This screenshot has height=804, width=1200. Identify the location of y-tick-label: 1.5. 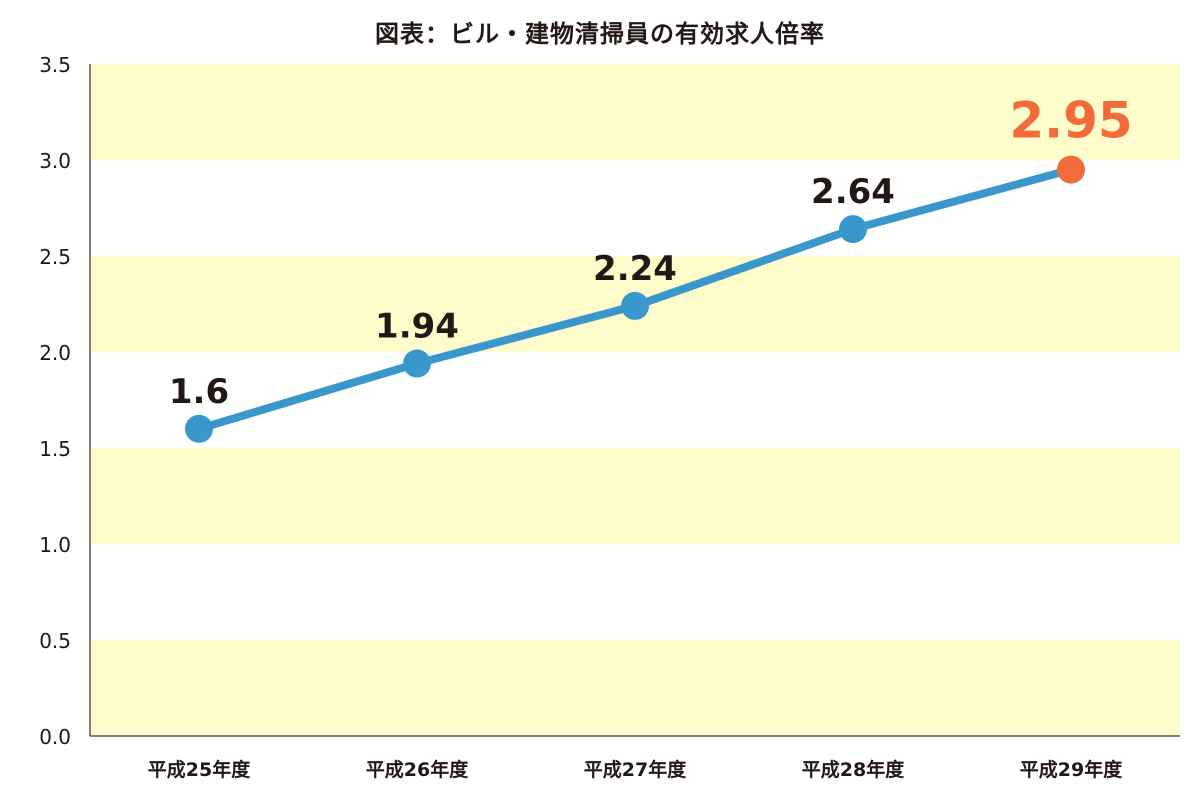
(55, 449).